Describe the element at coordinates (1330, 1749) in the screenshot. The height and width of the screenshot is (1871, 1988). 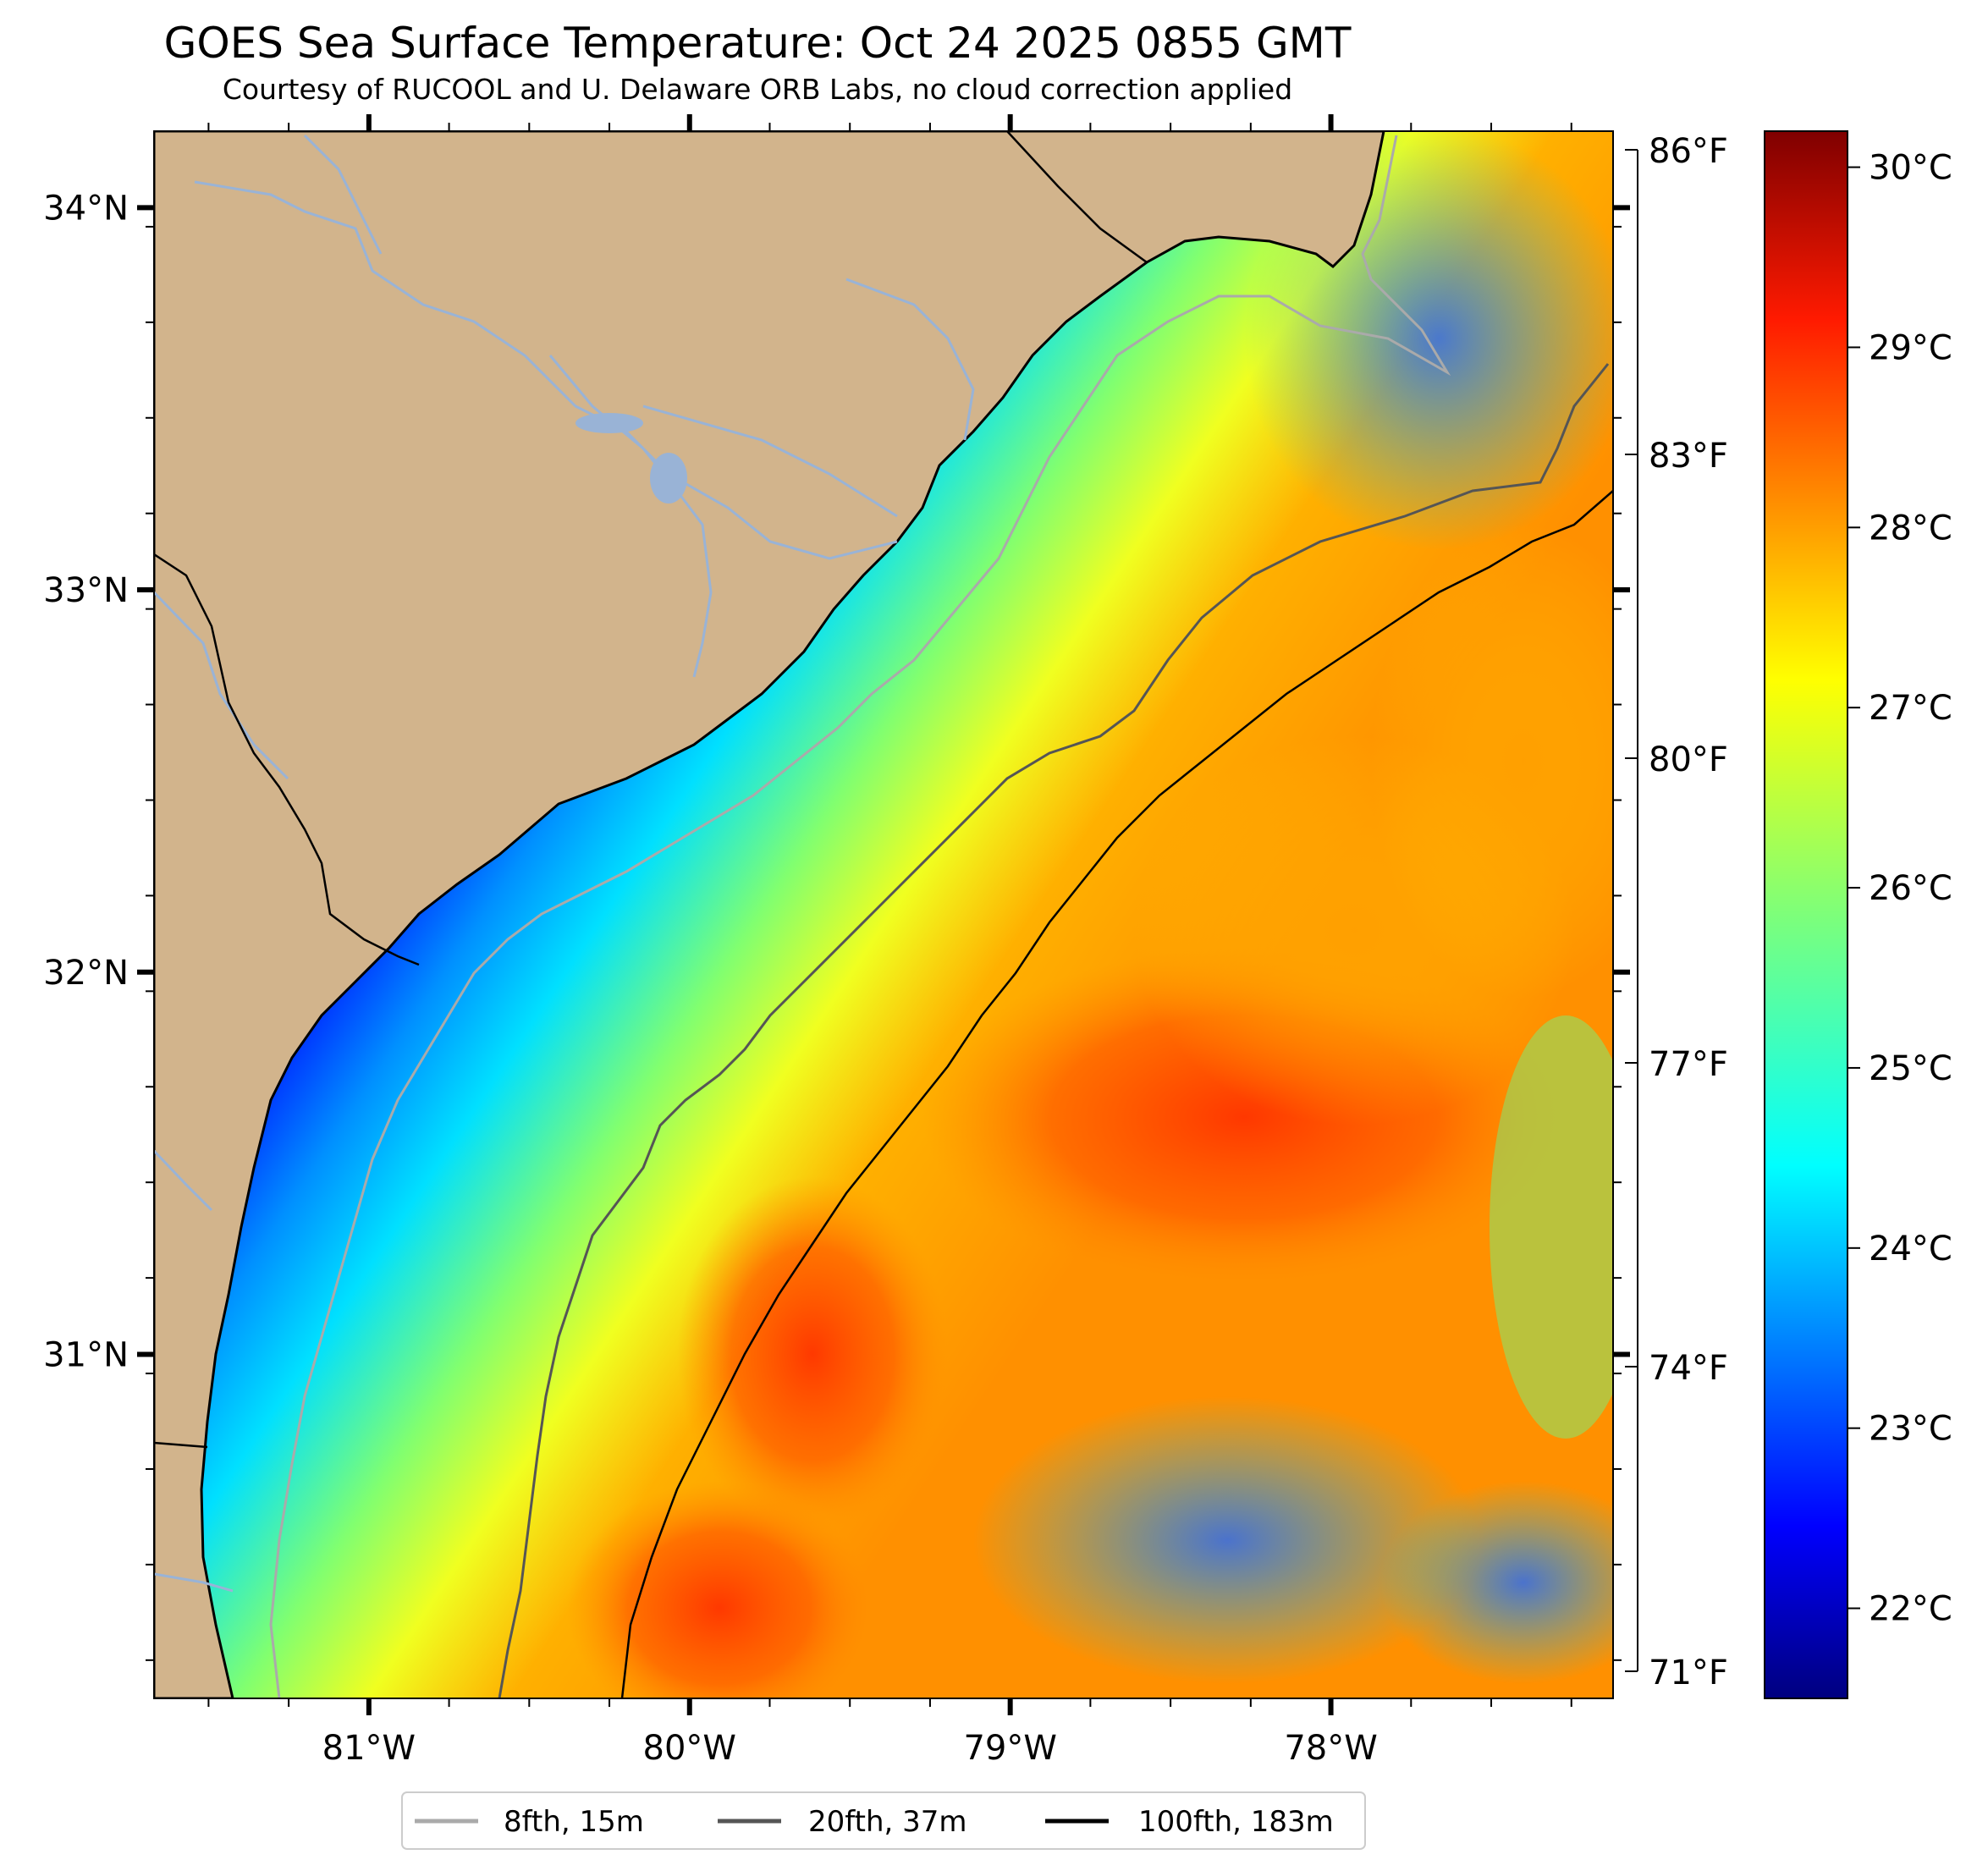
I see `lon-tick-label: 78°W` at that location.